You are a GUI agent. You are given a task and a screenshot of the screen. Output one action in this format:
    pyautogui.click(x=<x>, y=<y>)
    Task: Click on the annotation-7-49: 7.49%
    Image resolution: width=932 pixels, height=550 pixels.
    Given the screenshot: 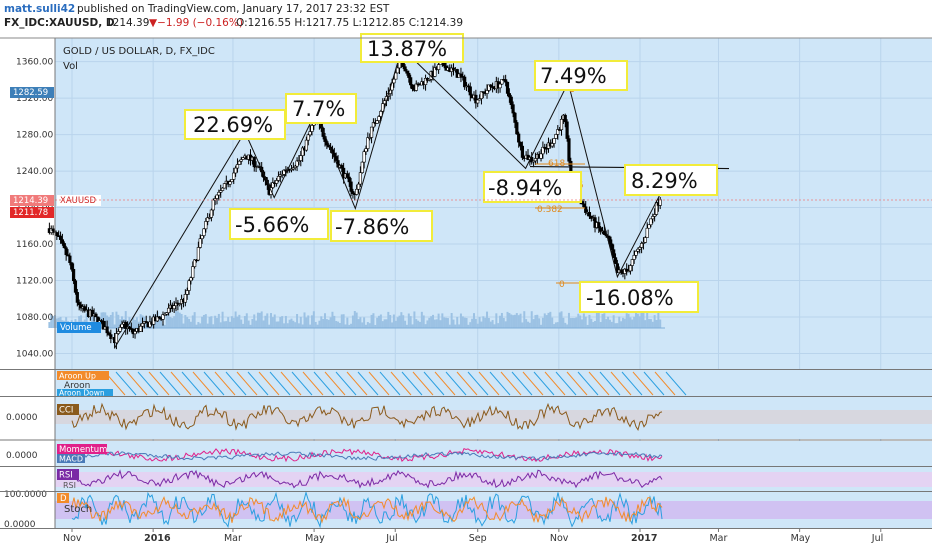 What is the action you would take?
    pyautogui.click(x=581, y=75)
    